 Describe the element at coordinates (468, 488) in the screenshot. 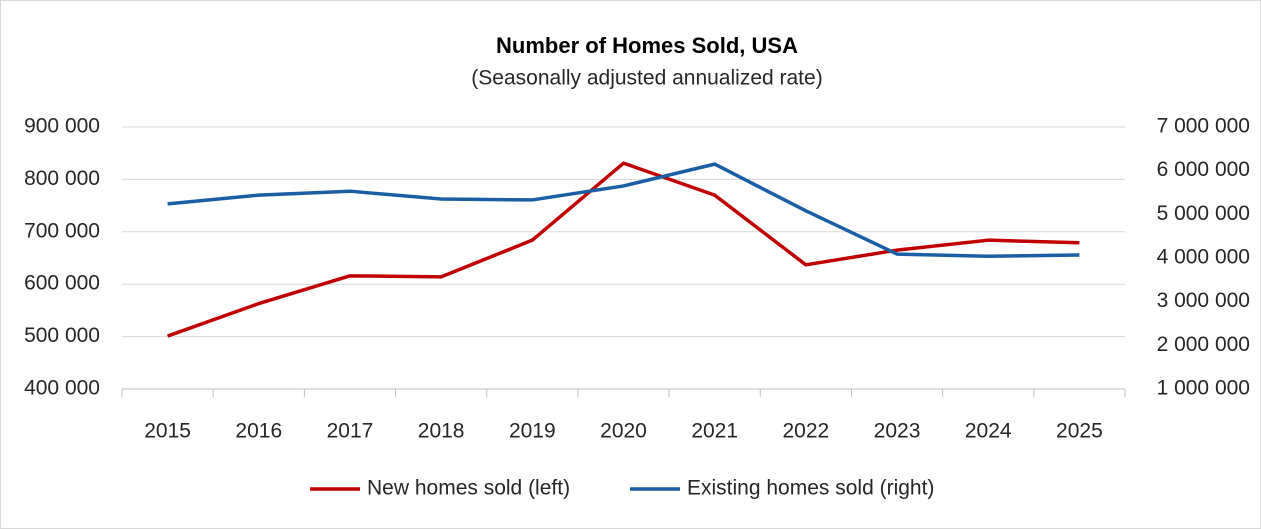

I see `legend-label: New homes sold (left)` at that location.